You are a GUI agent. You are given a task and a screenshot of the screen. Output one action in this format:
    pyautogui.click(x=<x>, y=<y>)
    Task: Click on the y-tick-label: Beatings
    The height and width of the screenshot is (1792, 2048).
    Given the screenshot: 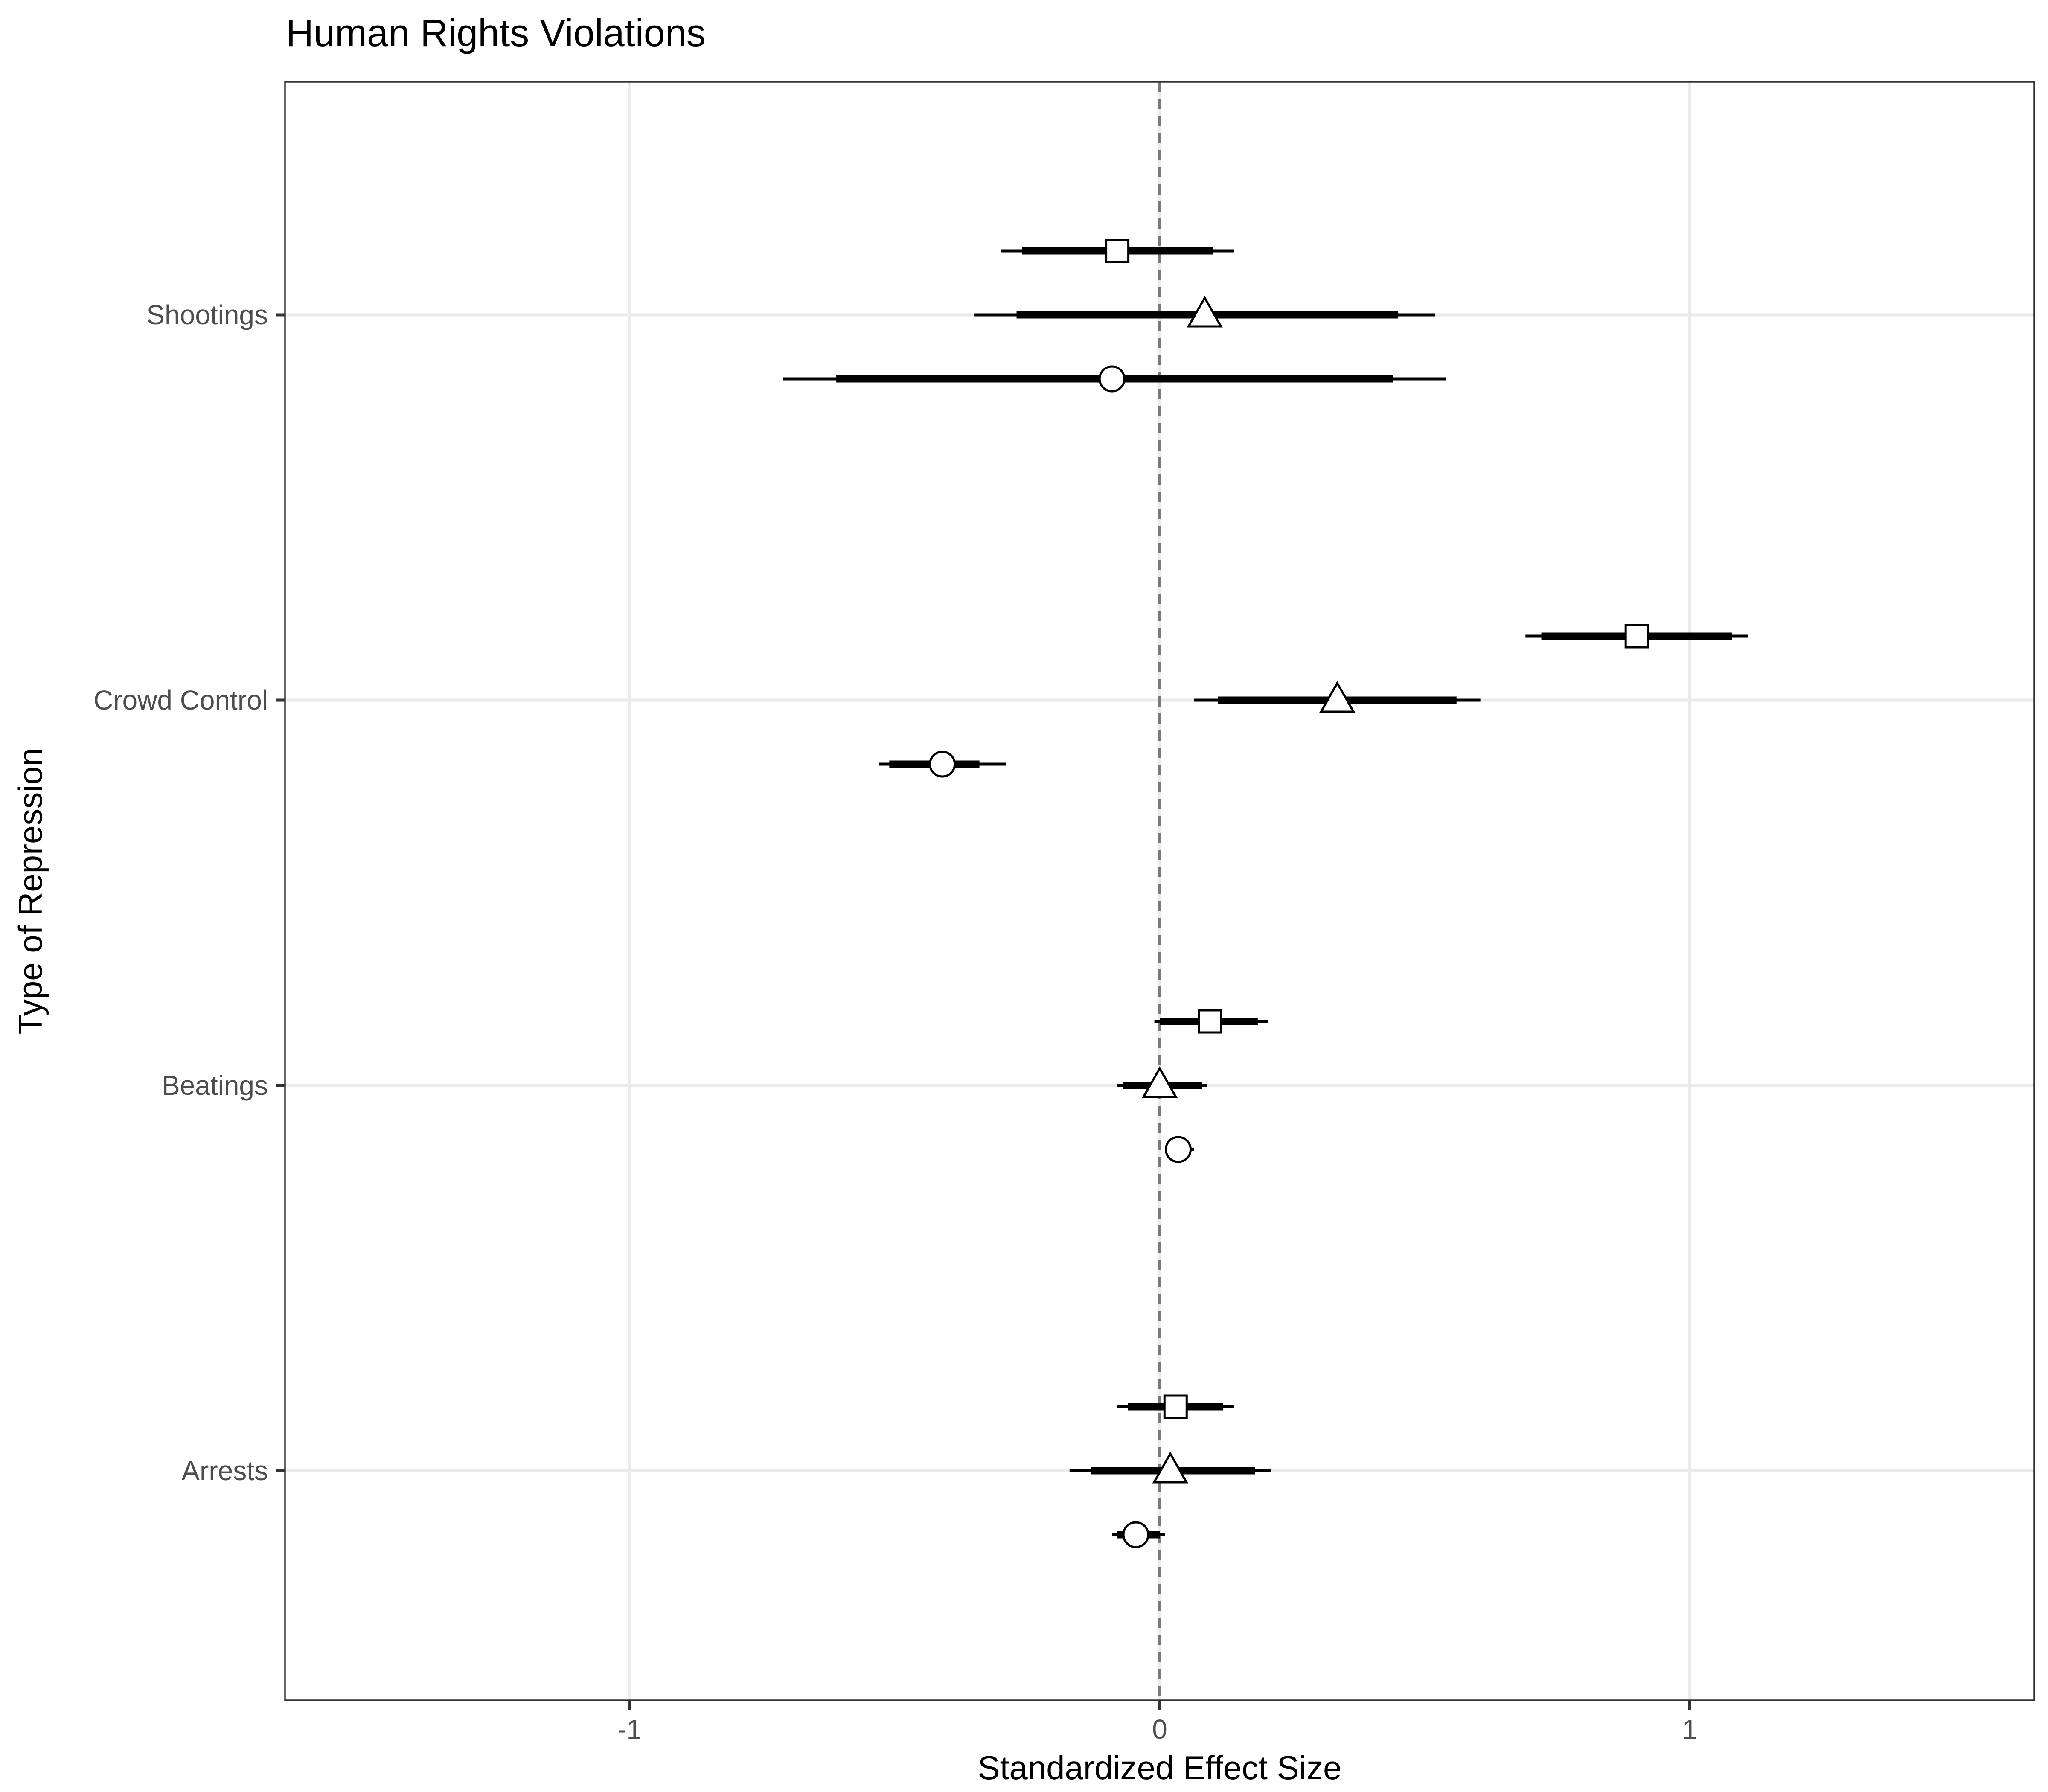 What is the action you would take?
    pyautogui.click(x=215, y=1085)
    